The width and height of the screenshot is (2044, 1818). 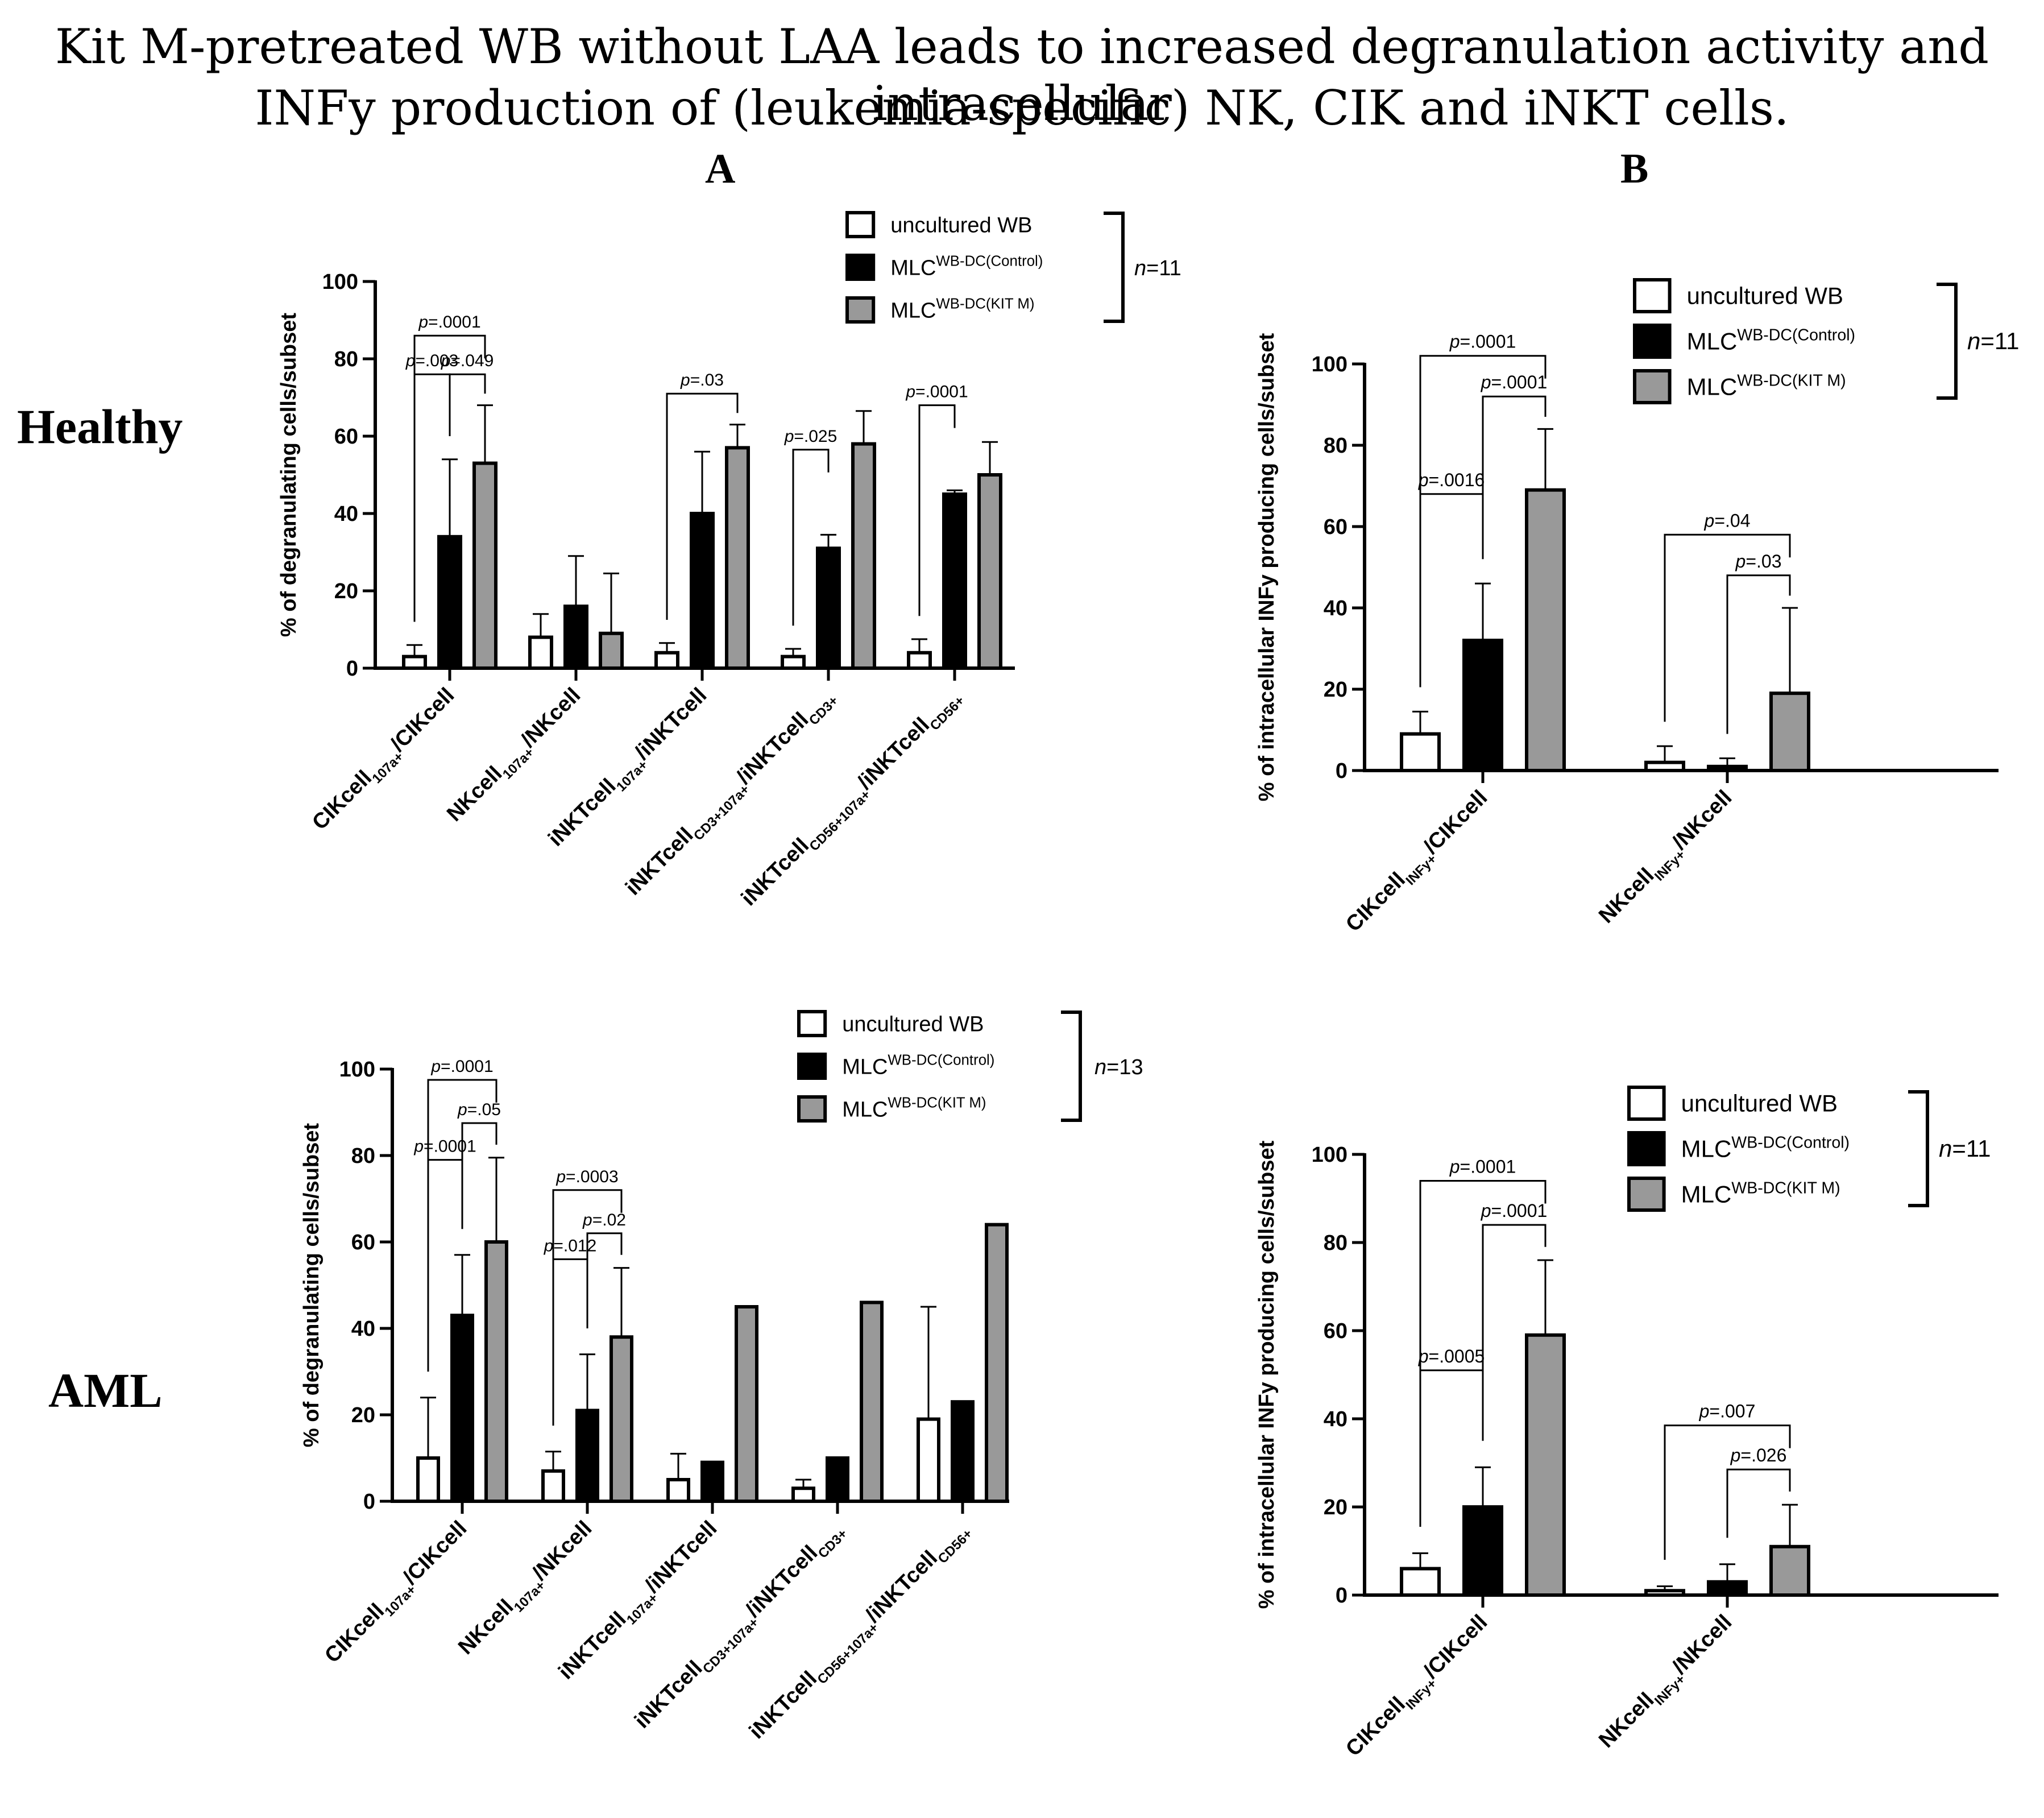 What do you see at coordinates (472, 361) in the screenshot?
I see `p-value: =.049` at bounding box center [472, 361].